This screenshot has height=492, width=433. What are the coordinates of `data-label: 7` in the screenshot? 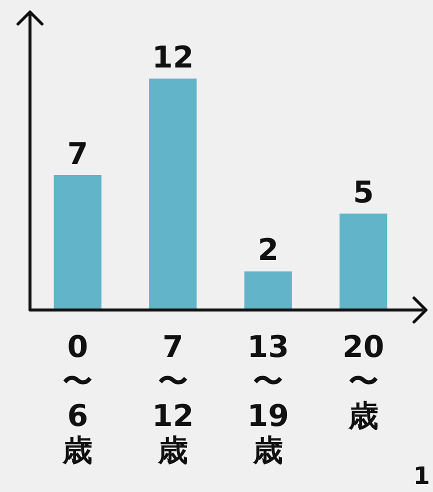 It's located at (77, 154).